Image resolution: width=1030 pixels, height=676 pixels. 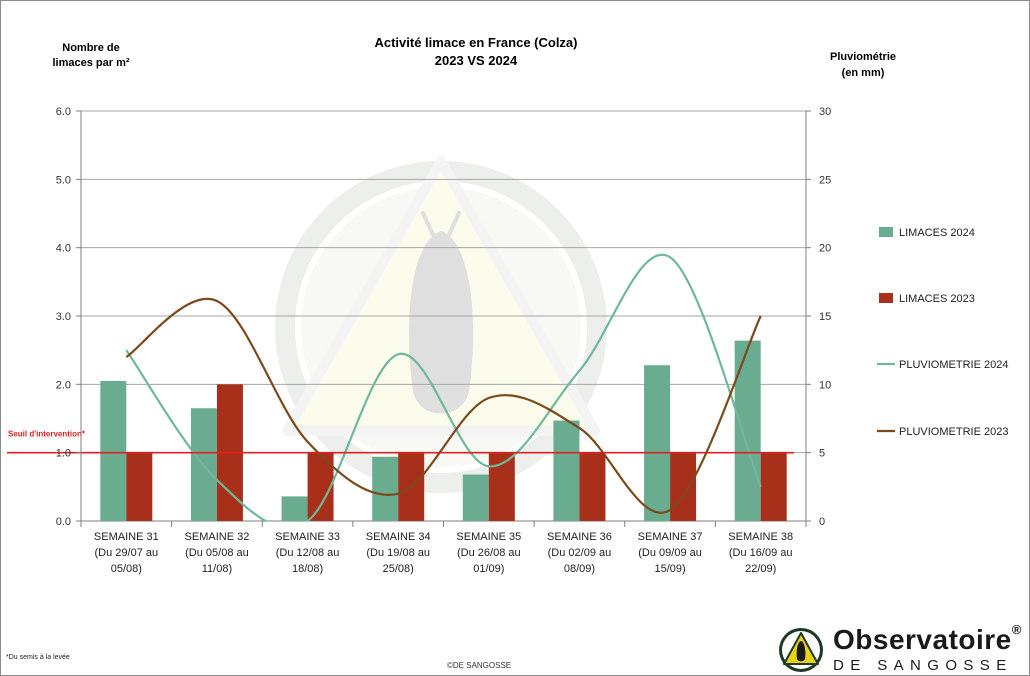 I want to click on y-right-tick-label: 30, so click(x=825, y=112).